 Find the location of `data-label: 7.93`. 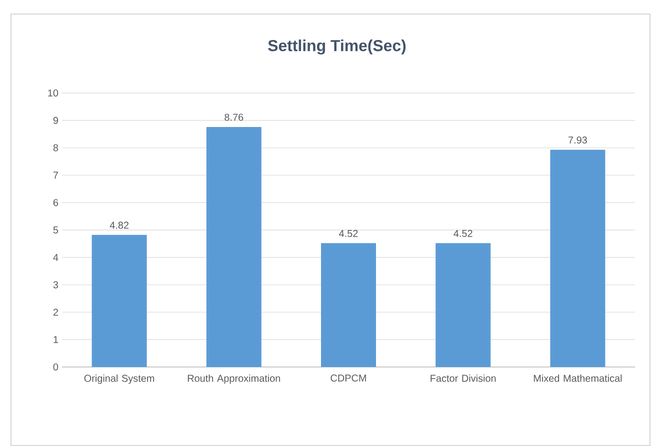

data-label: 7.93 is located at coordinates (577, 140).